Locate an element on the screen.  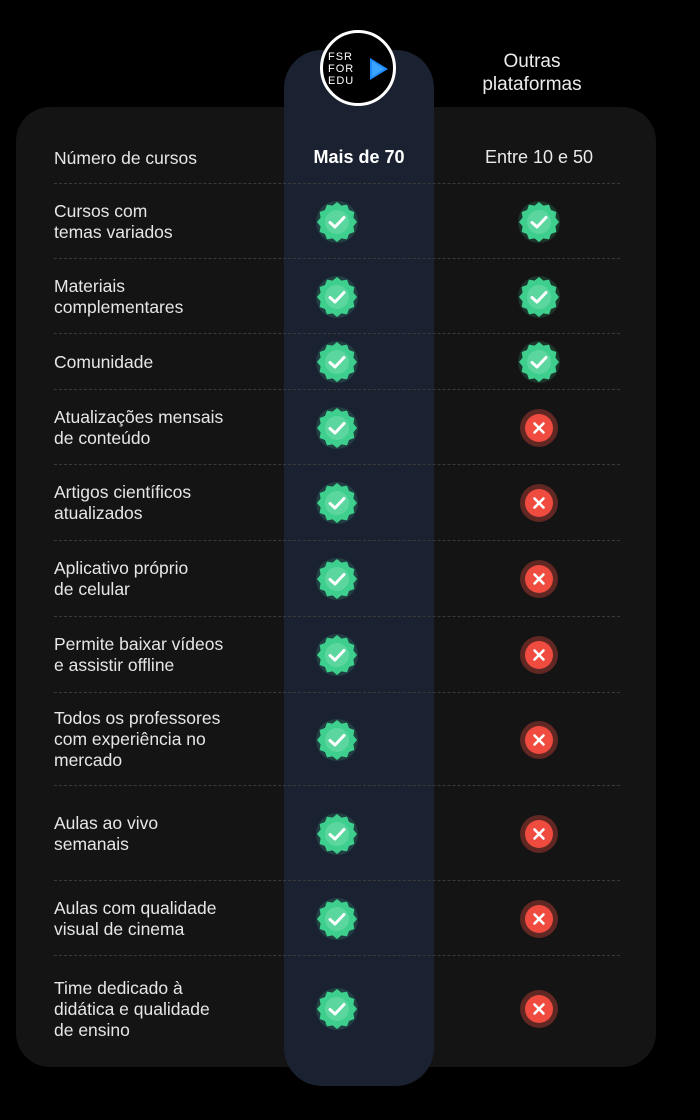
row-label: Materiais complementares is located at coordinates (119, 296).